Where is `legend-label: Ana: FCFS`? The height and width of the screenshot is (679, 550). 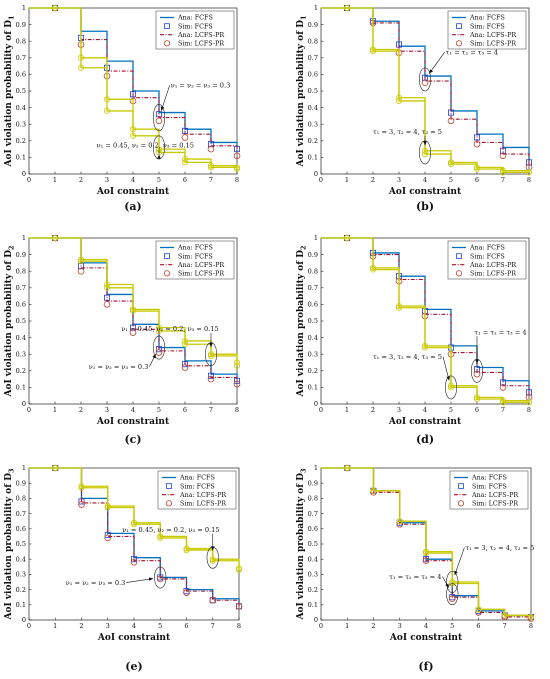
legend-label: Ana: FCFS is located at coordinates (195, 248).